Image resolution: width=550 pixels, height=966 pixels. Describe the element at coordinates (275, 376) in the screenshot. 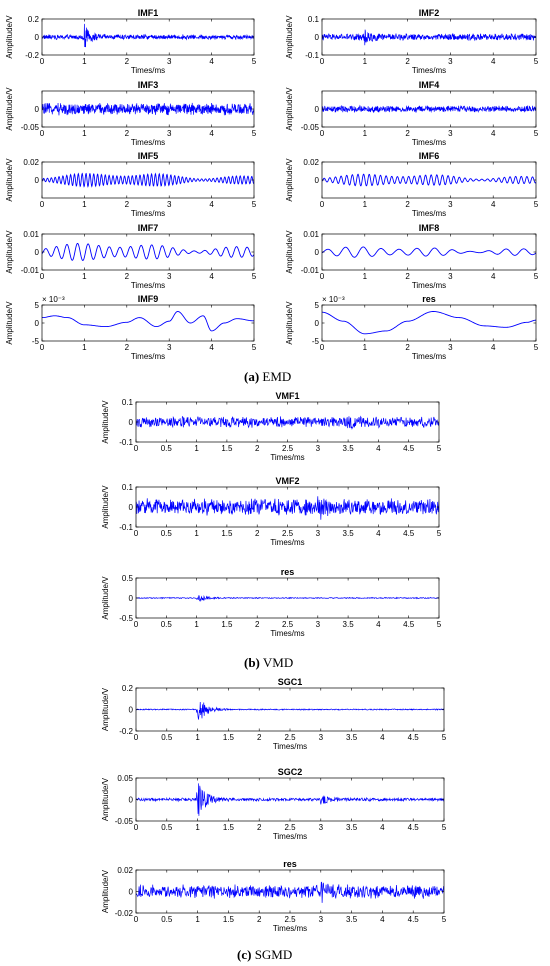

I see `caption-text: EMD` at that location.